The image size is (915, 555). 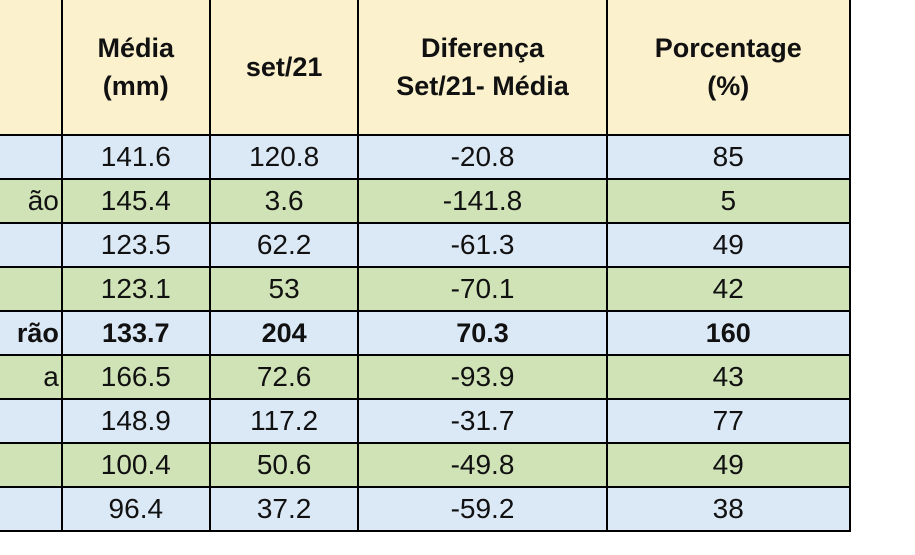 What do you see at coordinates (284, 68) in the screenshot?
I see `header-set21: set/21` at bounding box center [284, 68].